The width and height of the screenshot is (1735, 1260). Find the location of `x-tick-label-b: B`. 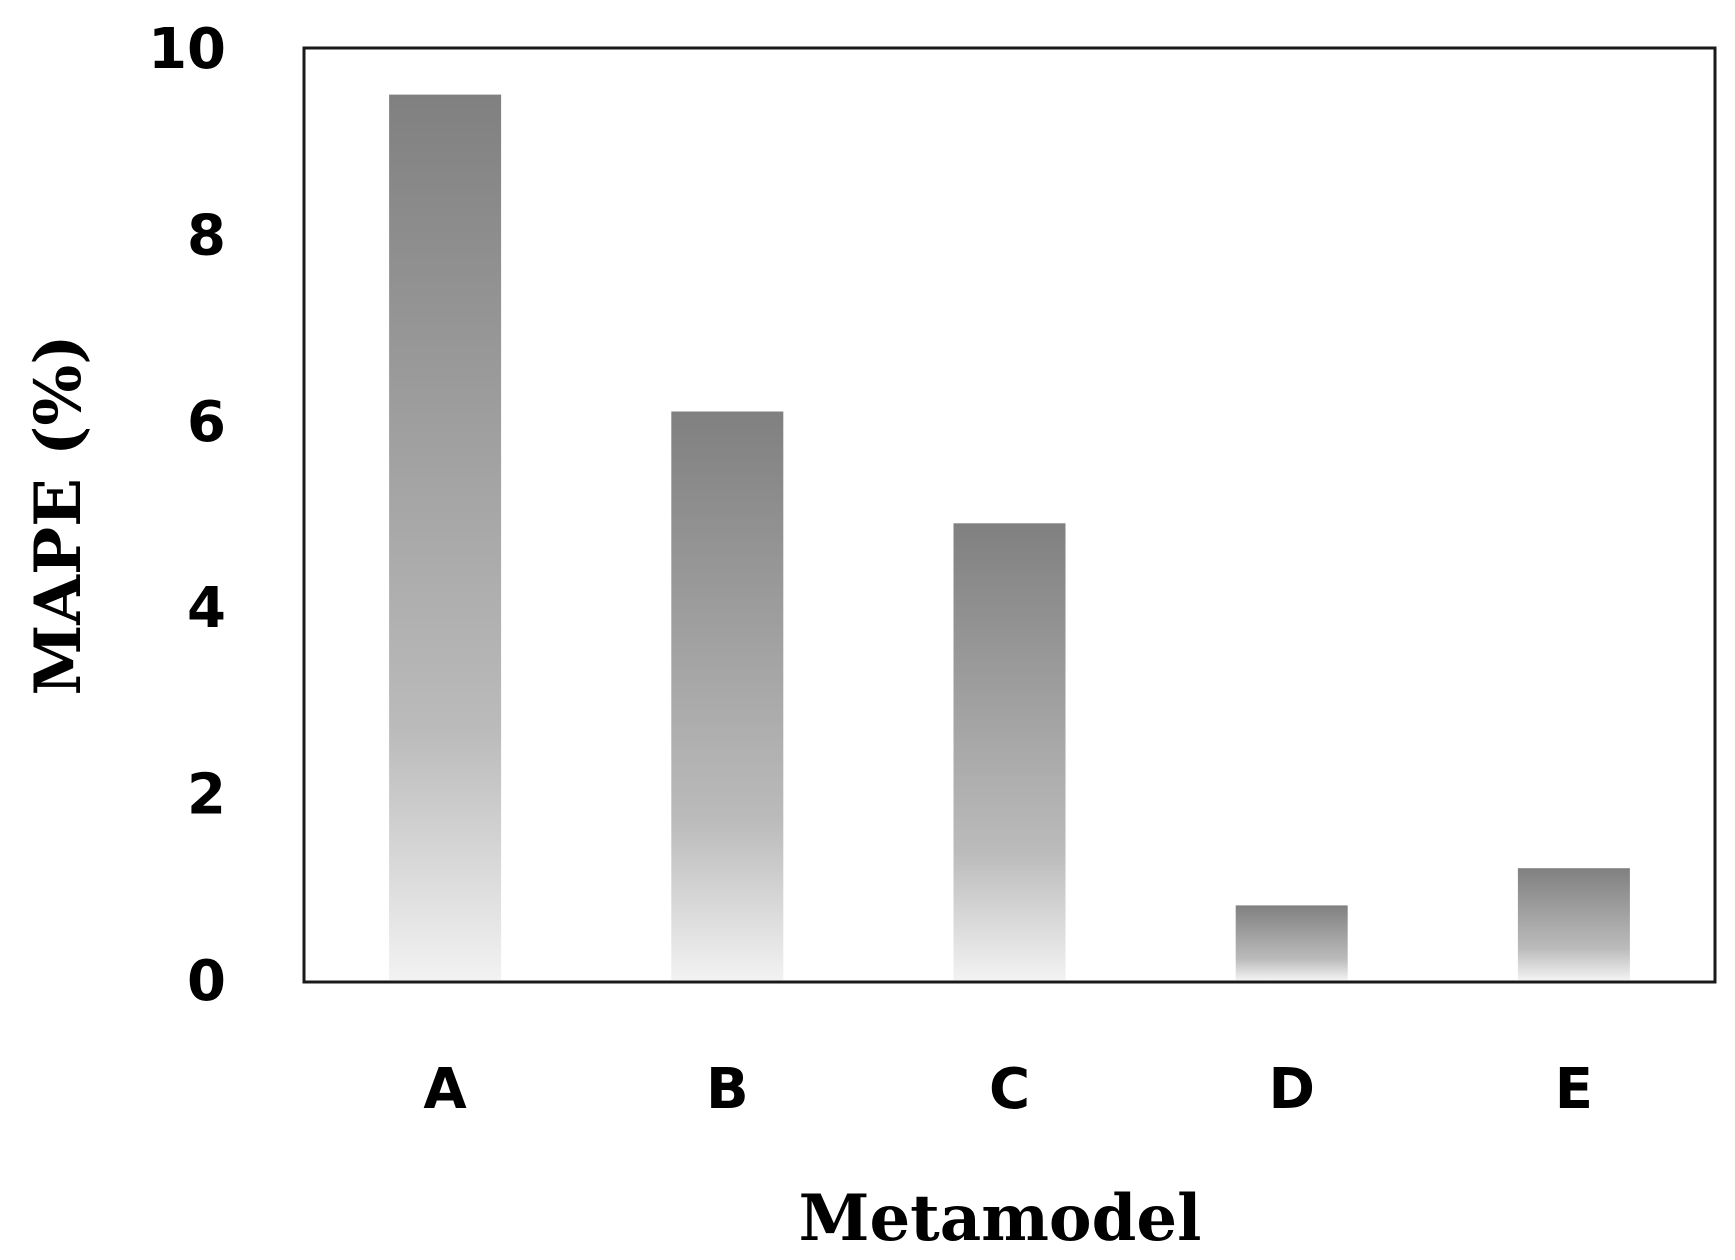

x-tick-label-b: B is located at coordinates (727, 1089).